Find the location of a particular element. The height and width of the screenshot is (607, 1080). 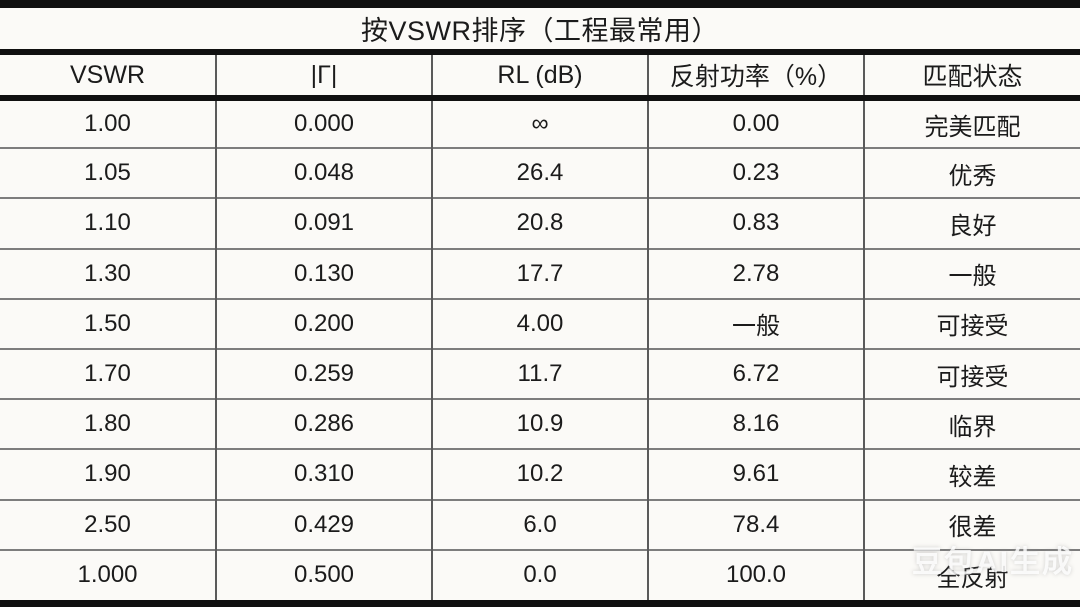

table-cell: 17.7 is located at coordinates (539, 273).